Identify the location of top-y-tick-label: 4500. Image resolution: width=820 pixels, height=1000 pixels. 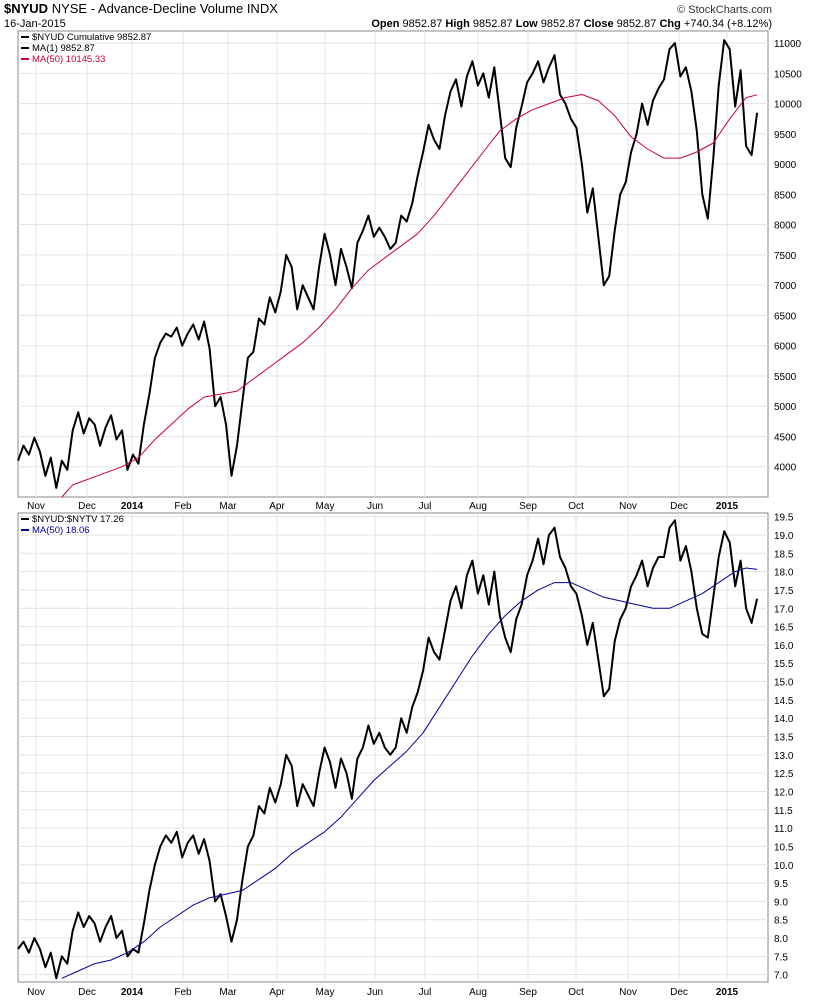
(785, 437).